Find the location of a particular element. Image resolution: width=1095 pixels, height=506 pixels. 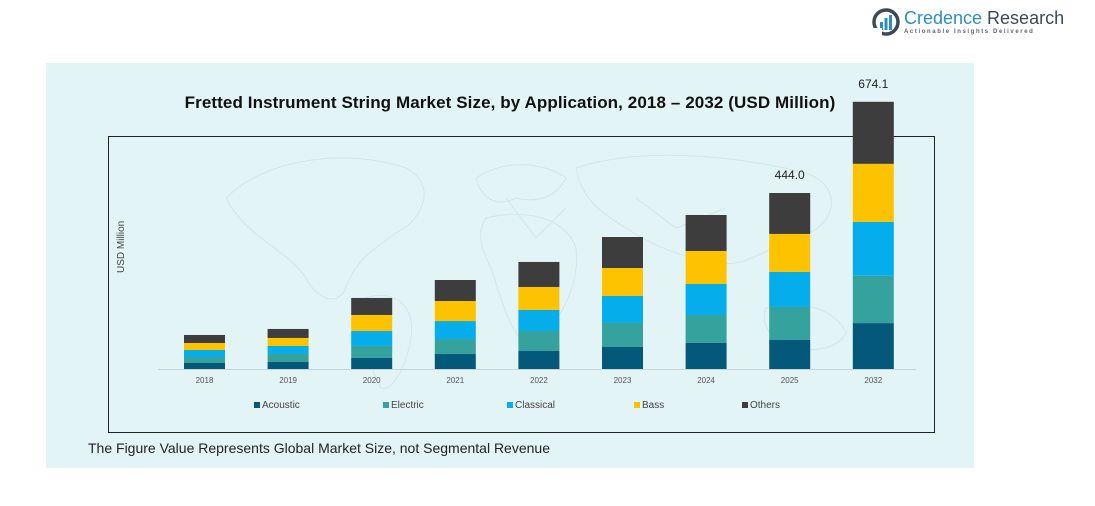

bar-segment-bass-2021 is located at coordinates (455, 311).